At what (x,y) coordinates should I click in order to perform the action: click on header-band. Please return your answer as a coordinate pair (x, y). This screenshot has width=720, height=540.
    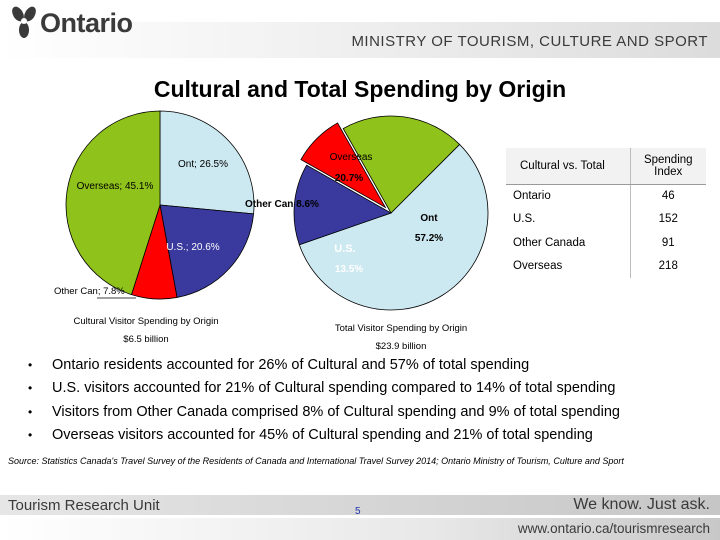
    Looking at the image, I should click on (360, 40).